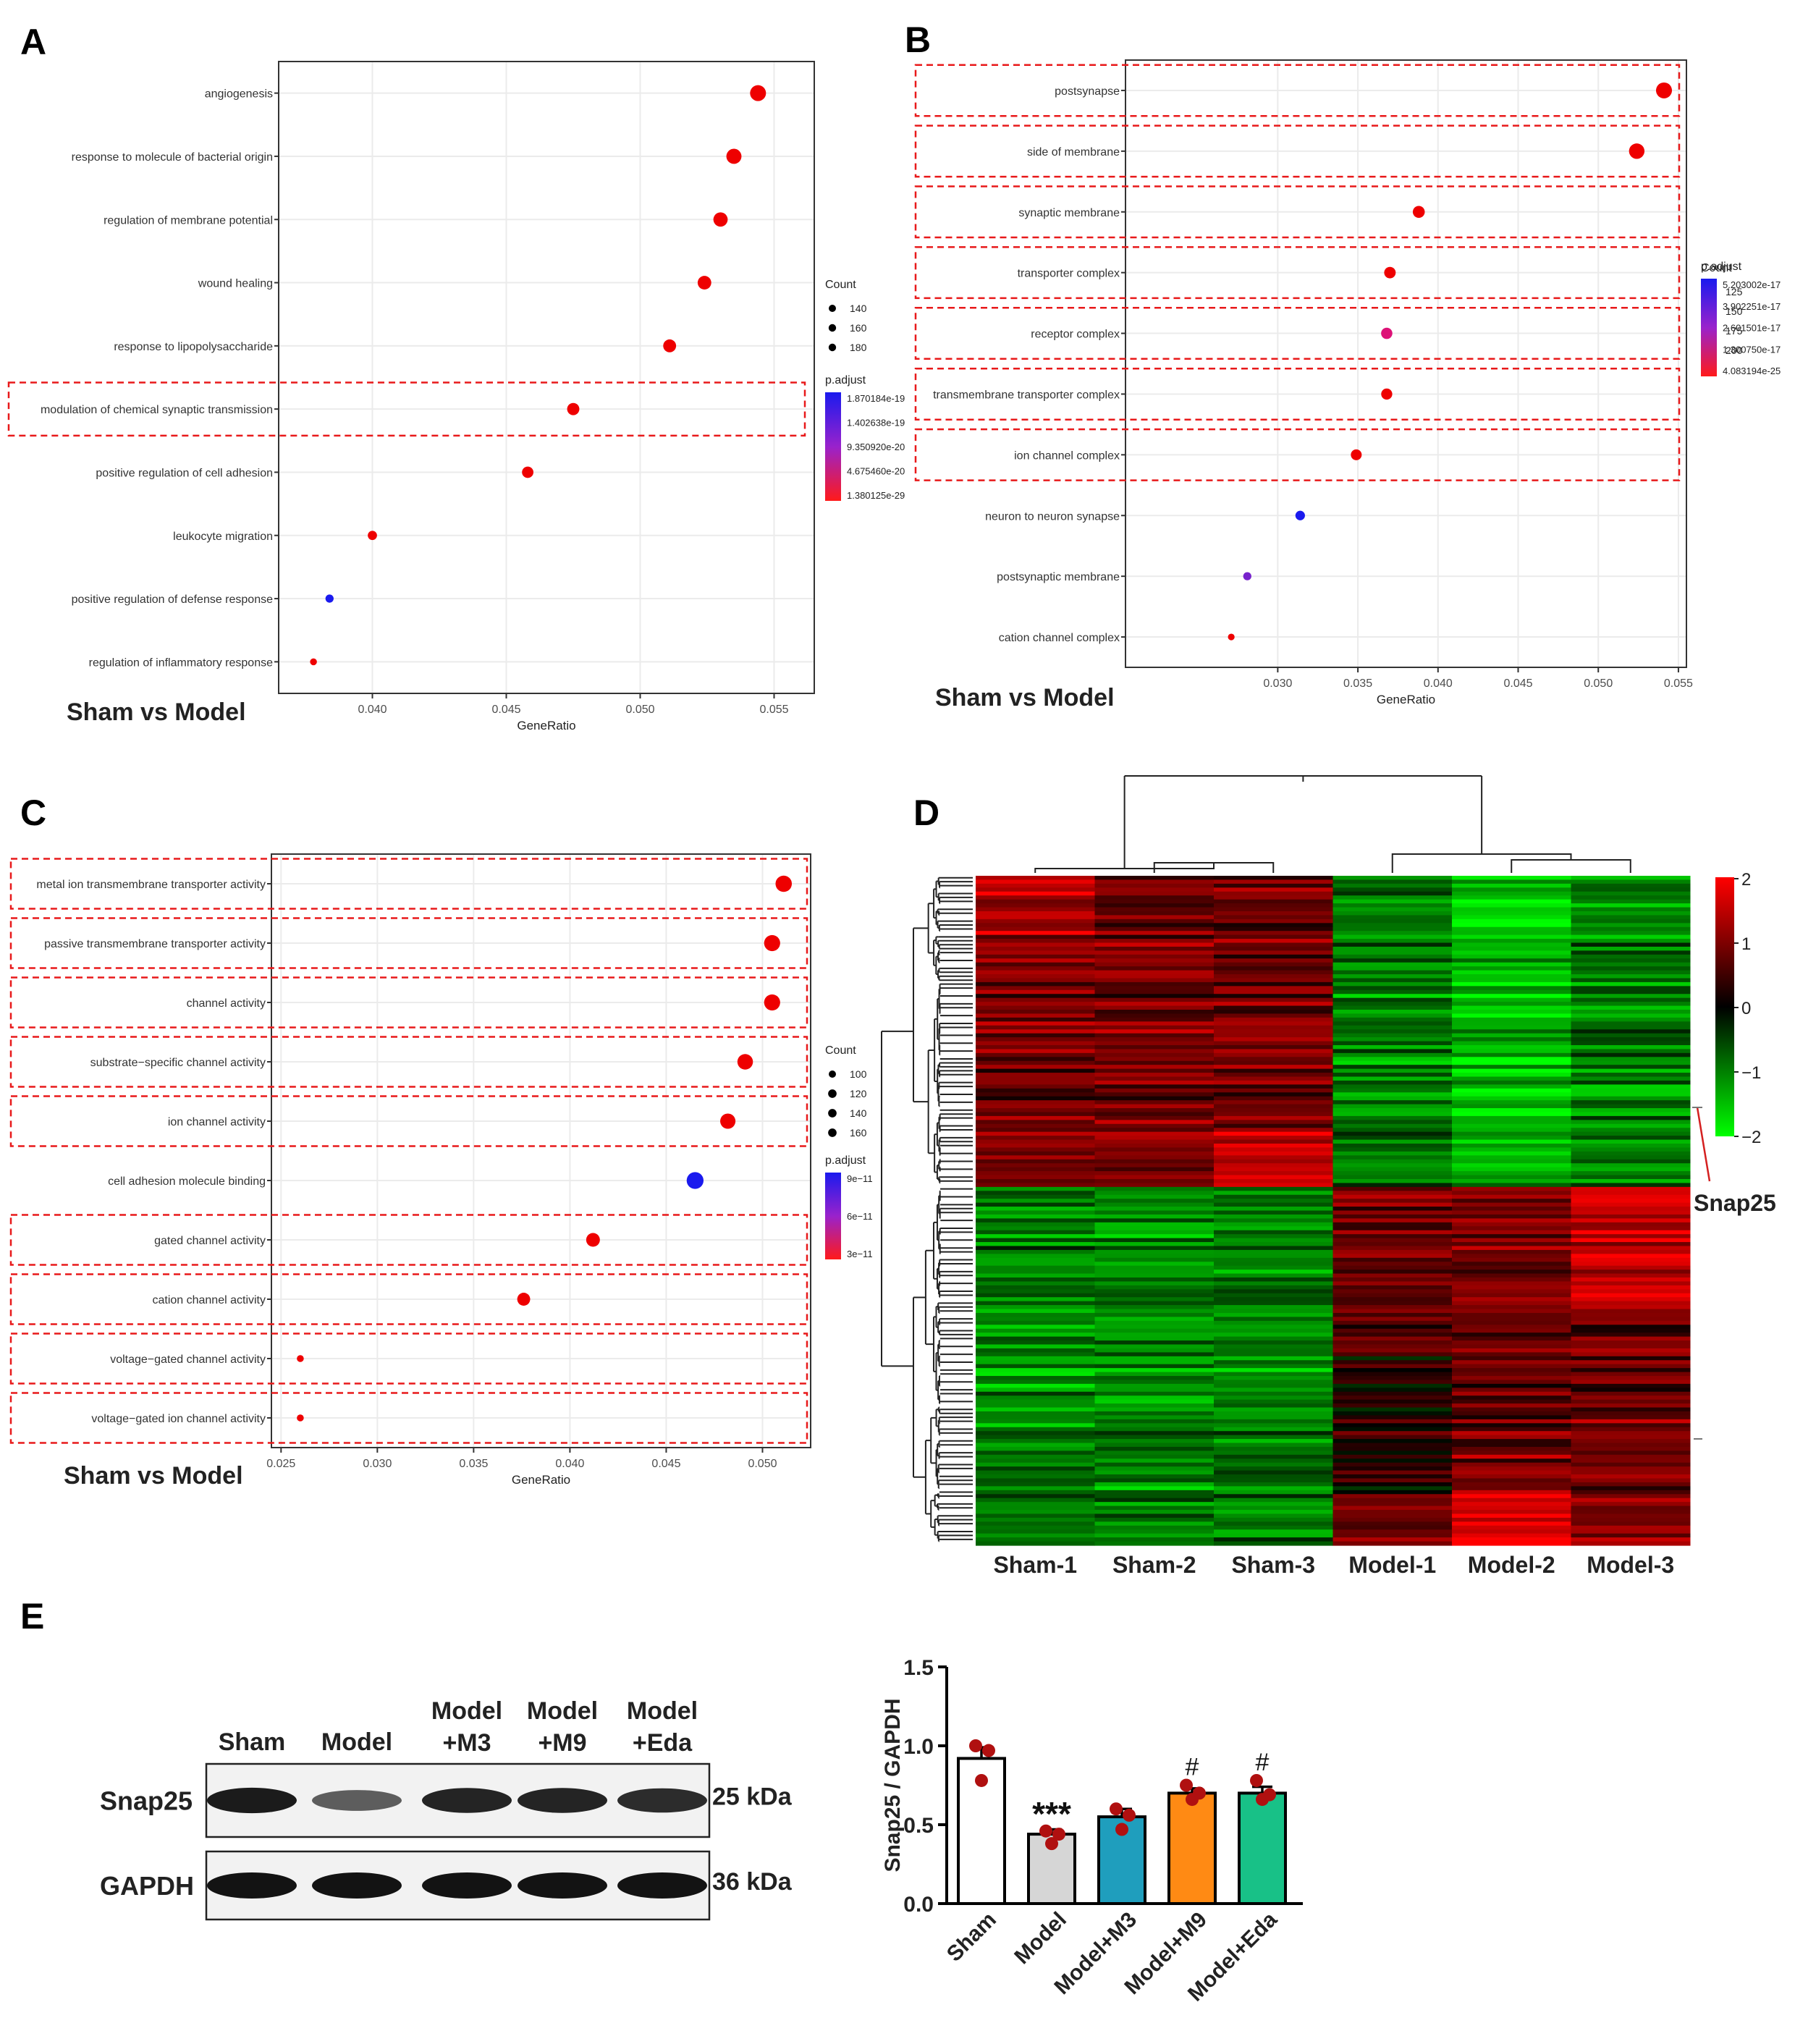 Image resolution: width=1795 pixels, height=2044 pixels. Describe the element at coordinates (1746, 1008) in the screenshot. I see `heat-scale-label: 0` at that location.